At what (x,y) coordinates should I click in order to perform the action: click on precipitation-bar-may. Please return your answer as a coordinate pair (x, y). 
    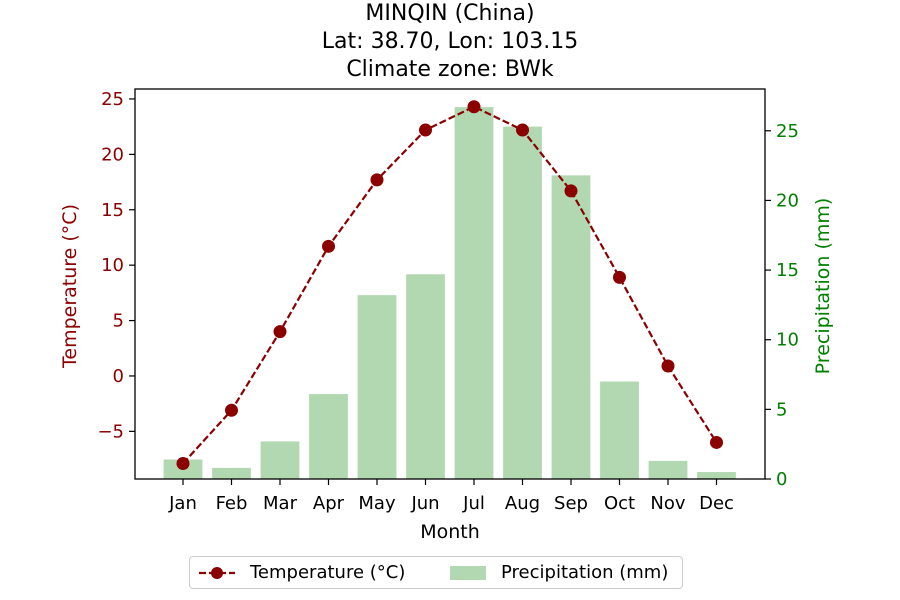
    Looking at the image, I should click on (377, 387).